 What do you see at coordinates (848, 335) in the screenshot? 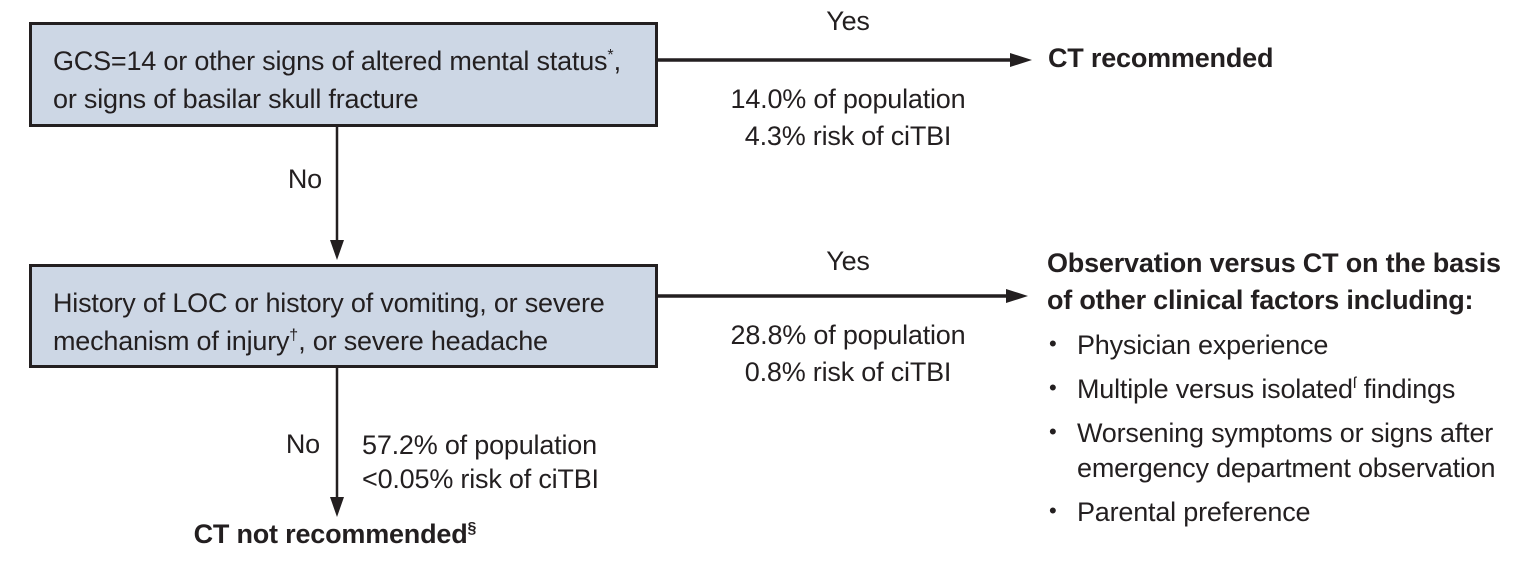
I see `population-stat: 28.8% of population` at bounding box center [848, 335].